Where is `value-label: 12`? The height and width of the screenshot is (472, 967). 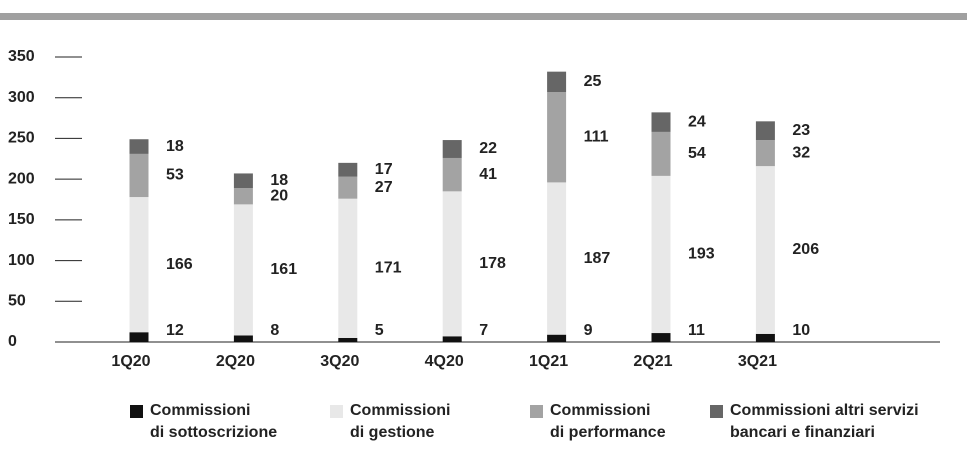
value-label: 12 is located at coordinates (175, 330).